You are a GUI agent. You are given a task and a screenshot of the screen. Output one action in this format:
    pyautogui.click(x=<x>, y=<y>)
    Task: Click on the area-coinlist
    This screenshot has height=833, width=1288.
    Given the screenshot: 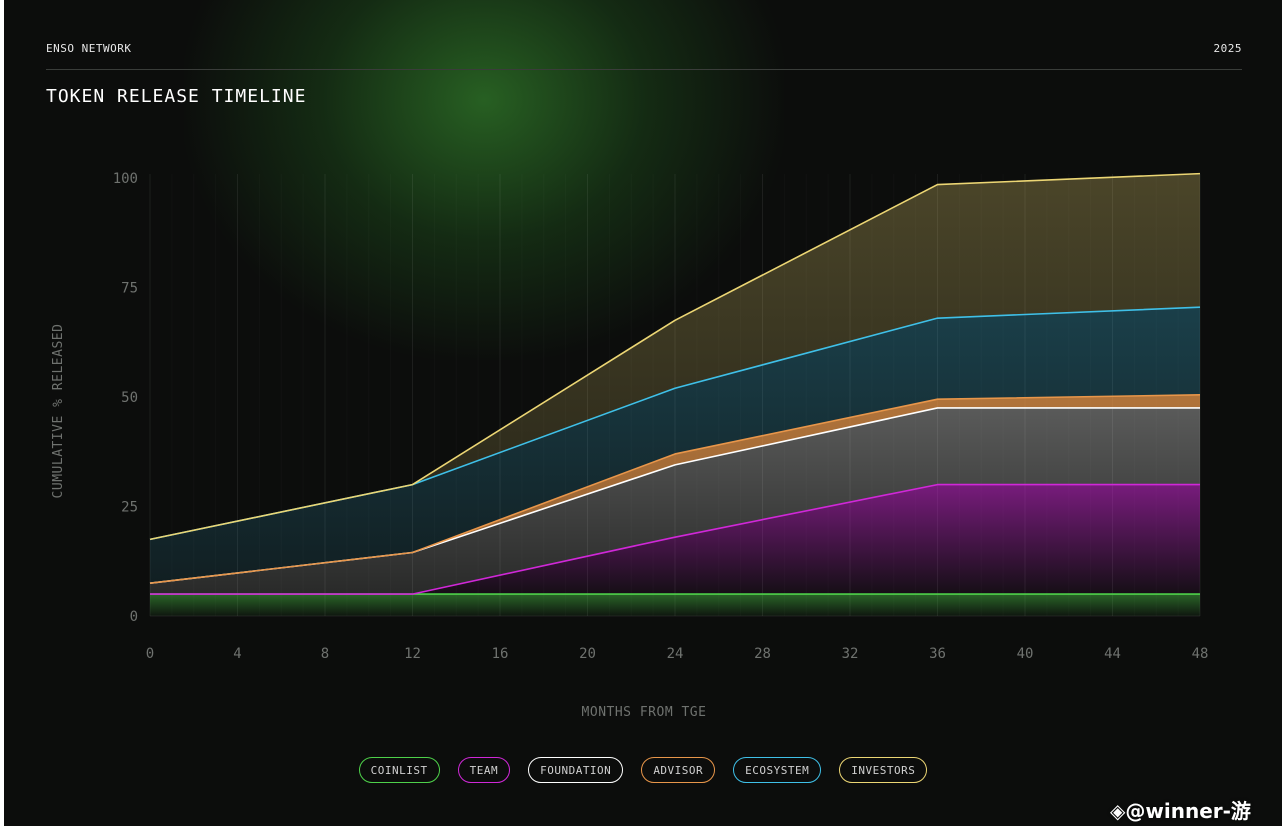 What is the action you would take?
    pyautogui.click(x=675, y=605)
    